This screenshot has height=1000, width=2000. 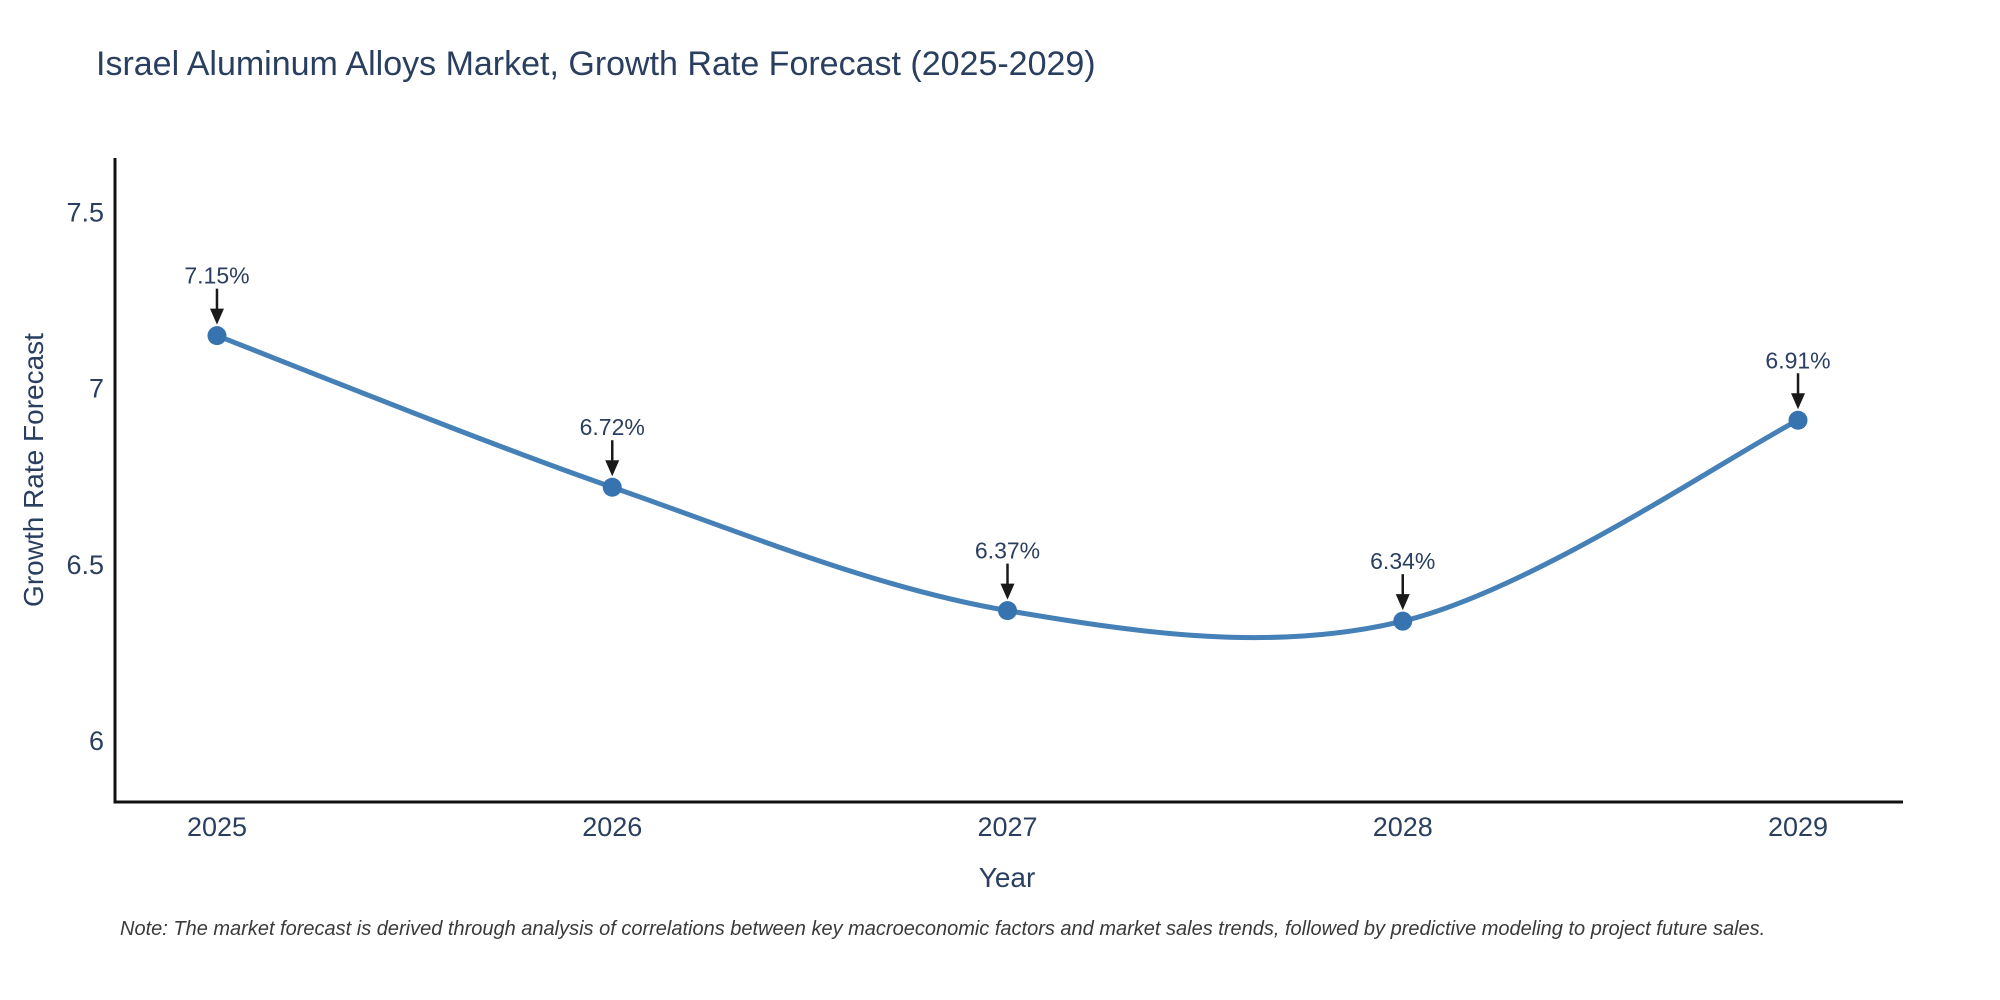 I want to click on annotation-label: 6.91%, so click(x=1797, y=360).